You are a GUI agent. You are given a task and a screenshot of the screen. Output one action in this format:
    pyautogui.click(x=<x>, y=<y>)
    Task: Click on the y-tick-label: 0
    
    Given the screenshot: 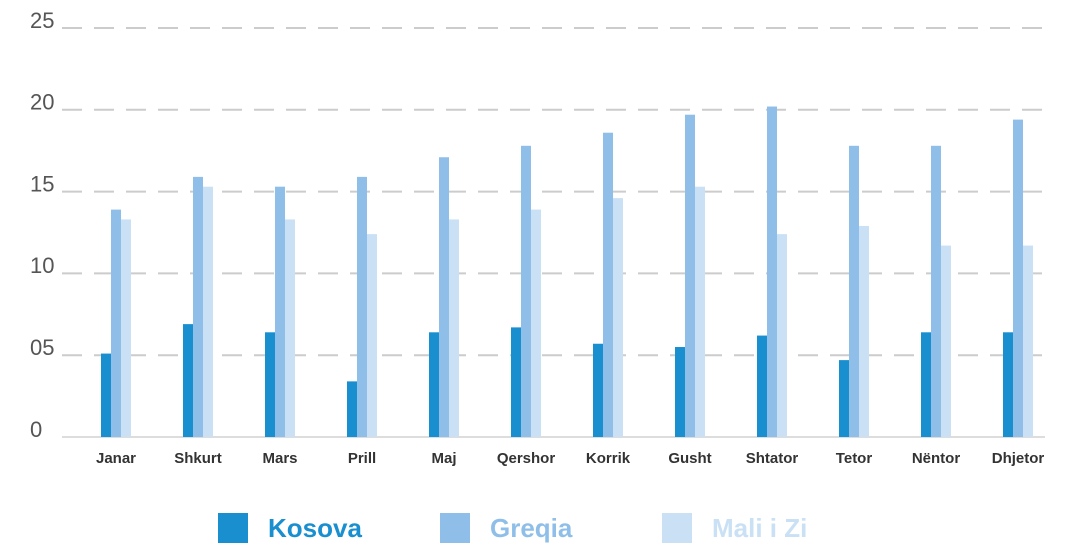 What is the action you would take?
    pyautogui.click(x=36, y=429)
    